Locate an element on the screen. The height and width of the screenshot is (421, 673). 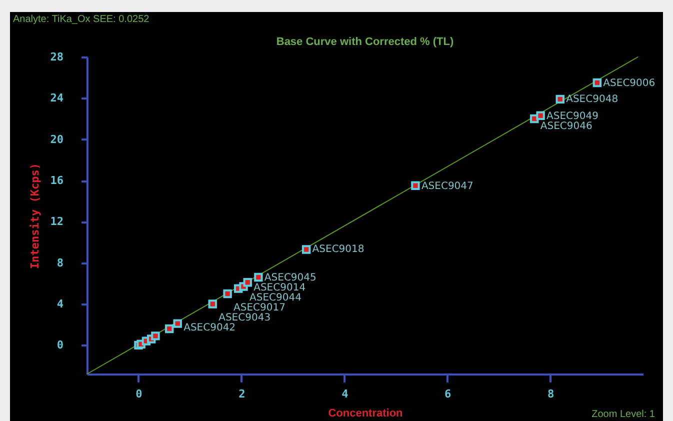
annotation: ASEC9049 is located at coordinates (572, 116).